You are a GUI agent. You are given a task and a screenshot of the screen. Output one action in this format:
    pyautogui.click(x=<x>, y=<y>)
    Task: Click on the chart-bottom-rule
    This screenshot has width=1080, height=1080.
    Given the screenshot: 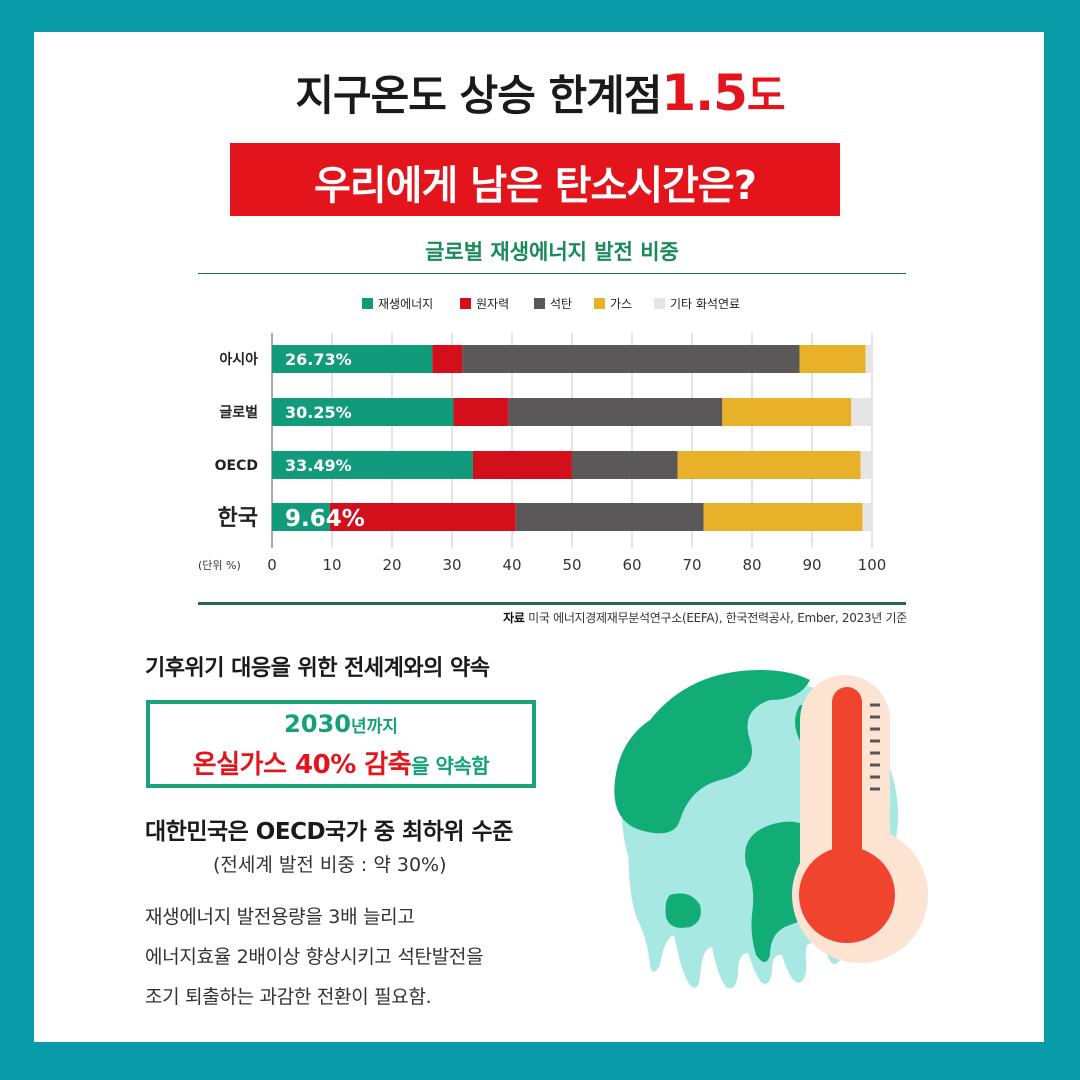 What is the action you would take?
    pyautogui.click(x=552, y=603)
    